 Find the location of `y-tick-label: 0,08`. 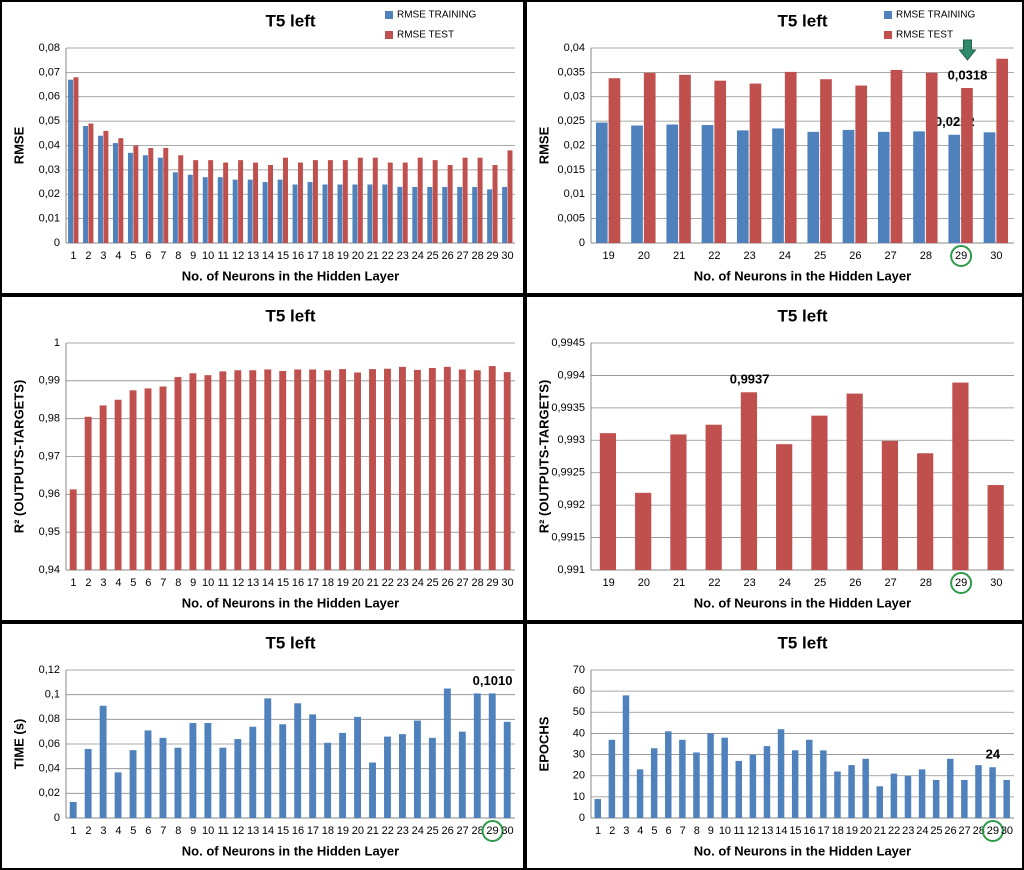

y-tick-label: 0,08 is located at coordinates (49, 719).